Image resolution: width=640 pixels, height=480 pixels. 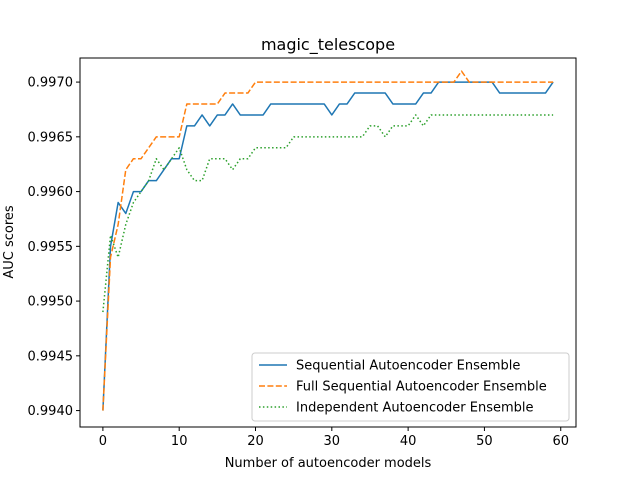 I want to click on x-axis: 0 10 20 30 40 50 60, so click(x=334, y=438).